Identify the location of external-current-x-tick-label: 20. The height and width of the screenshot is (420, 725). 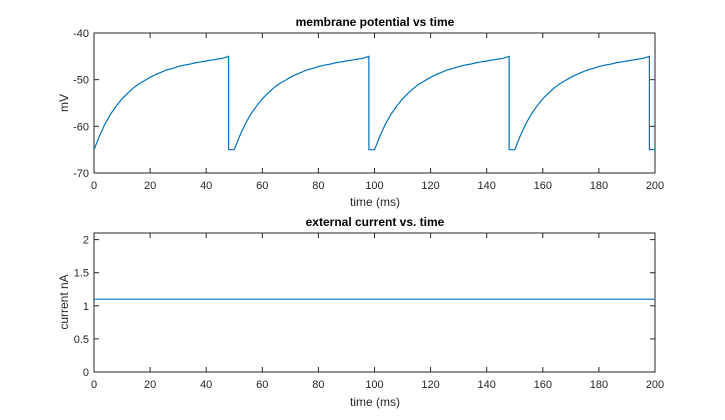
(150, 385).